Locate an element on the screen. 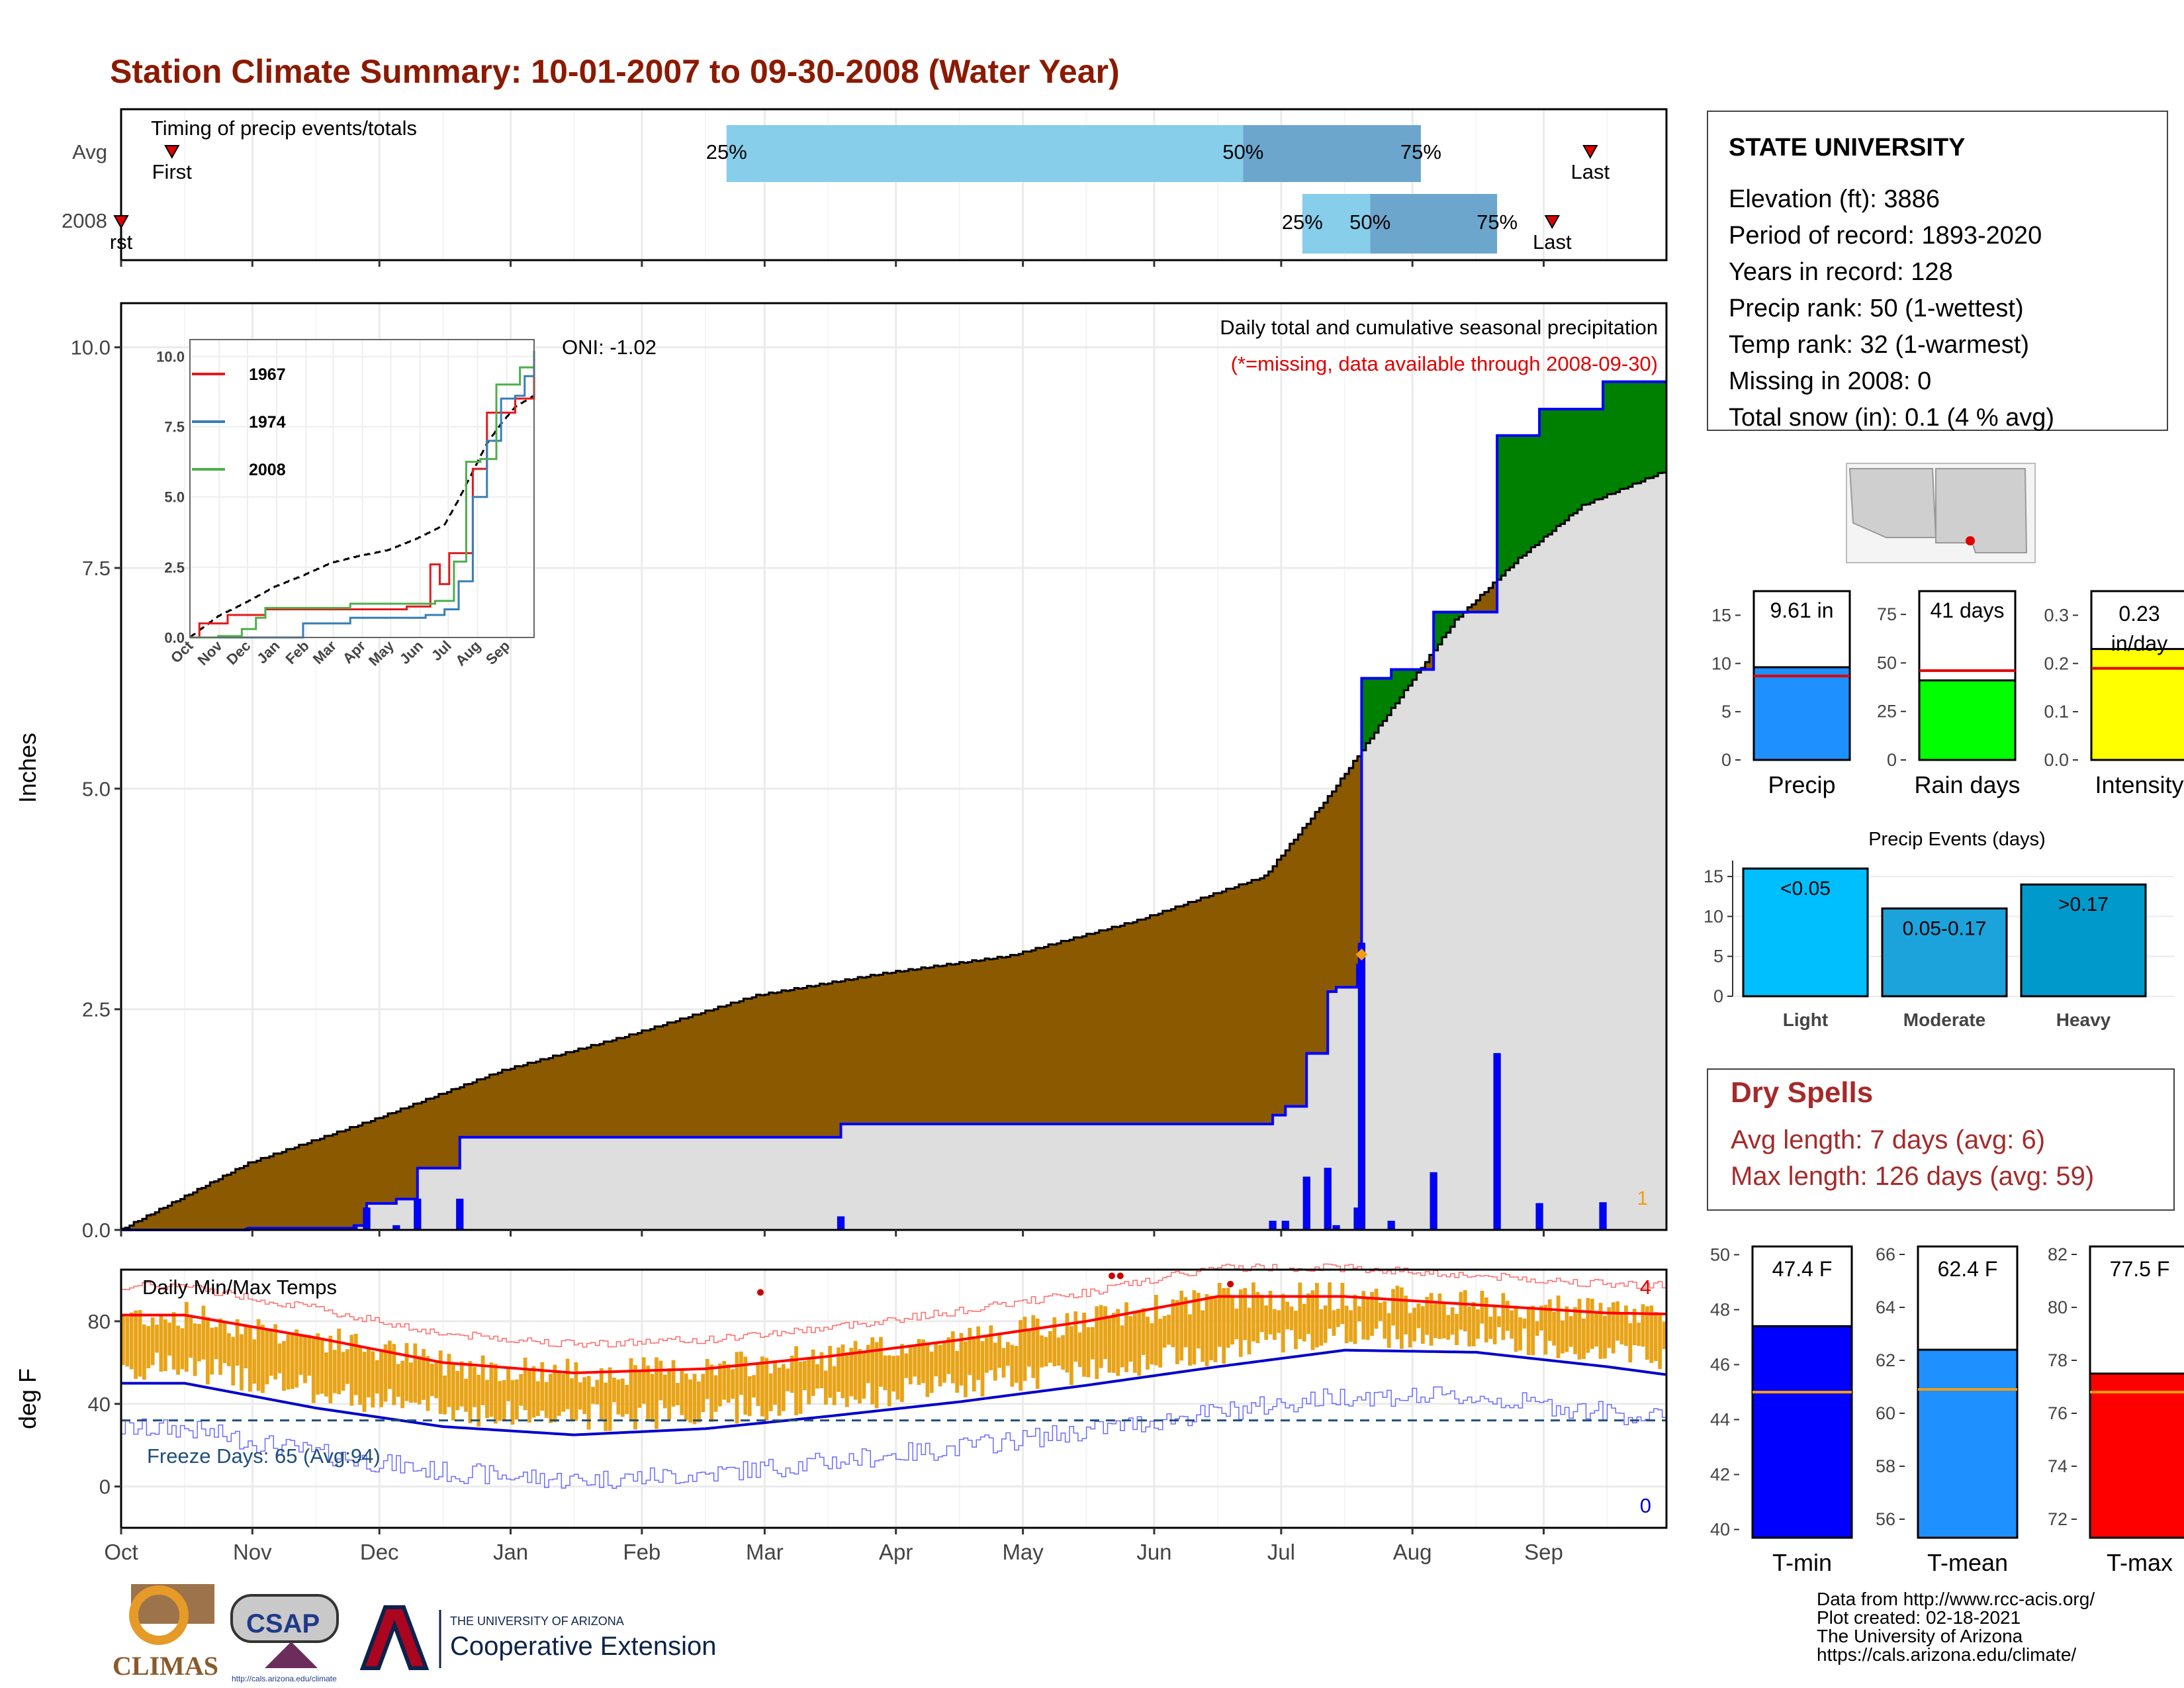 The width and height of the screenshot is (2184, 1688). timing-last-marker-2008 is located at coordinates (1552, 222).